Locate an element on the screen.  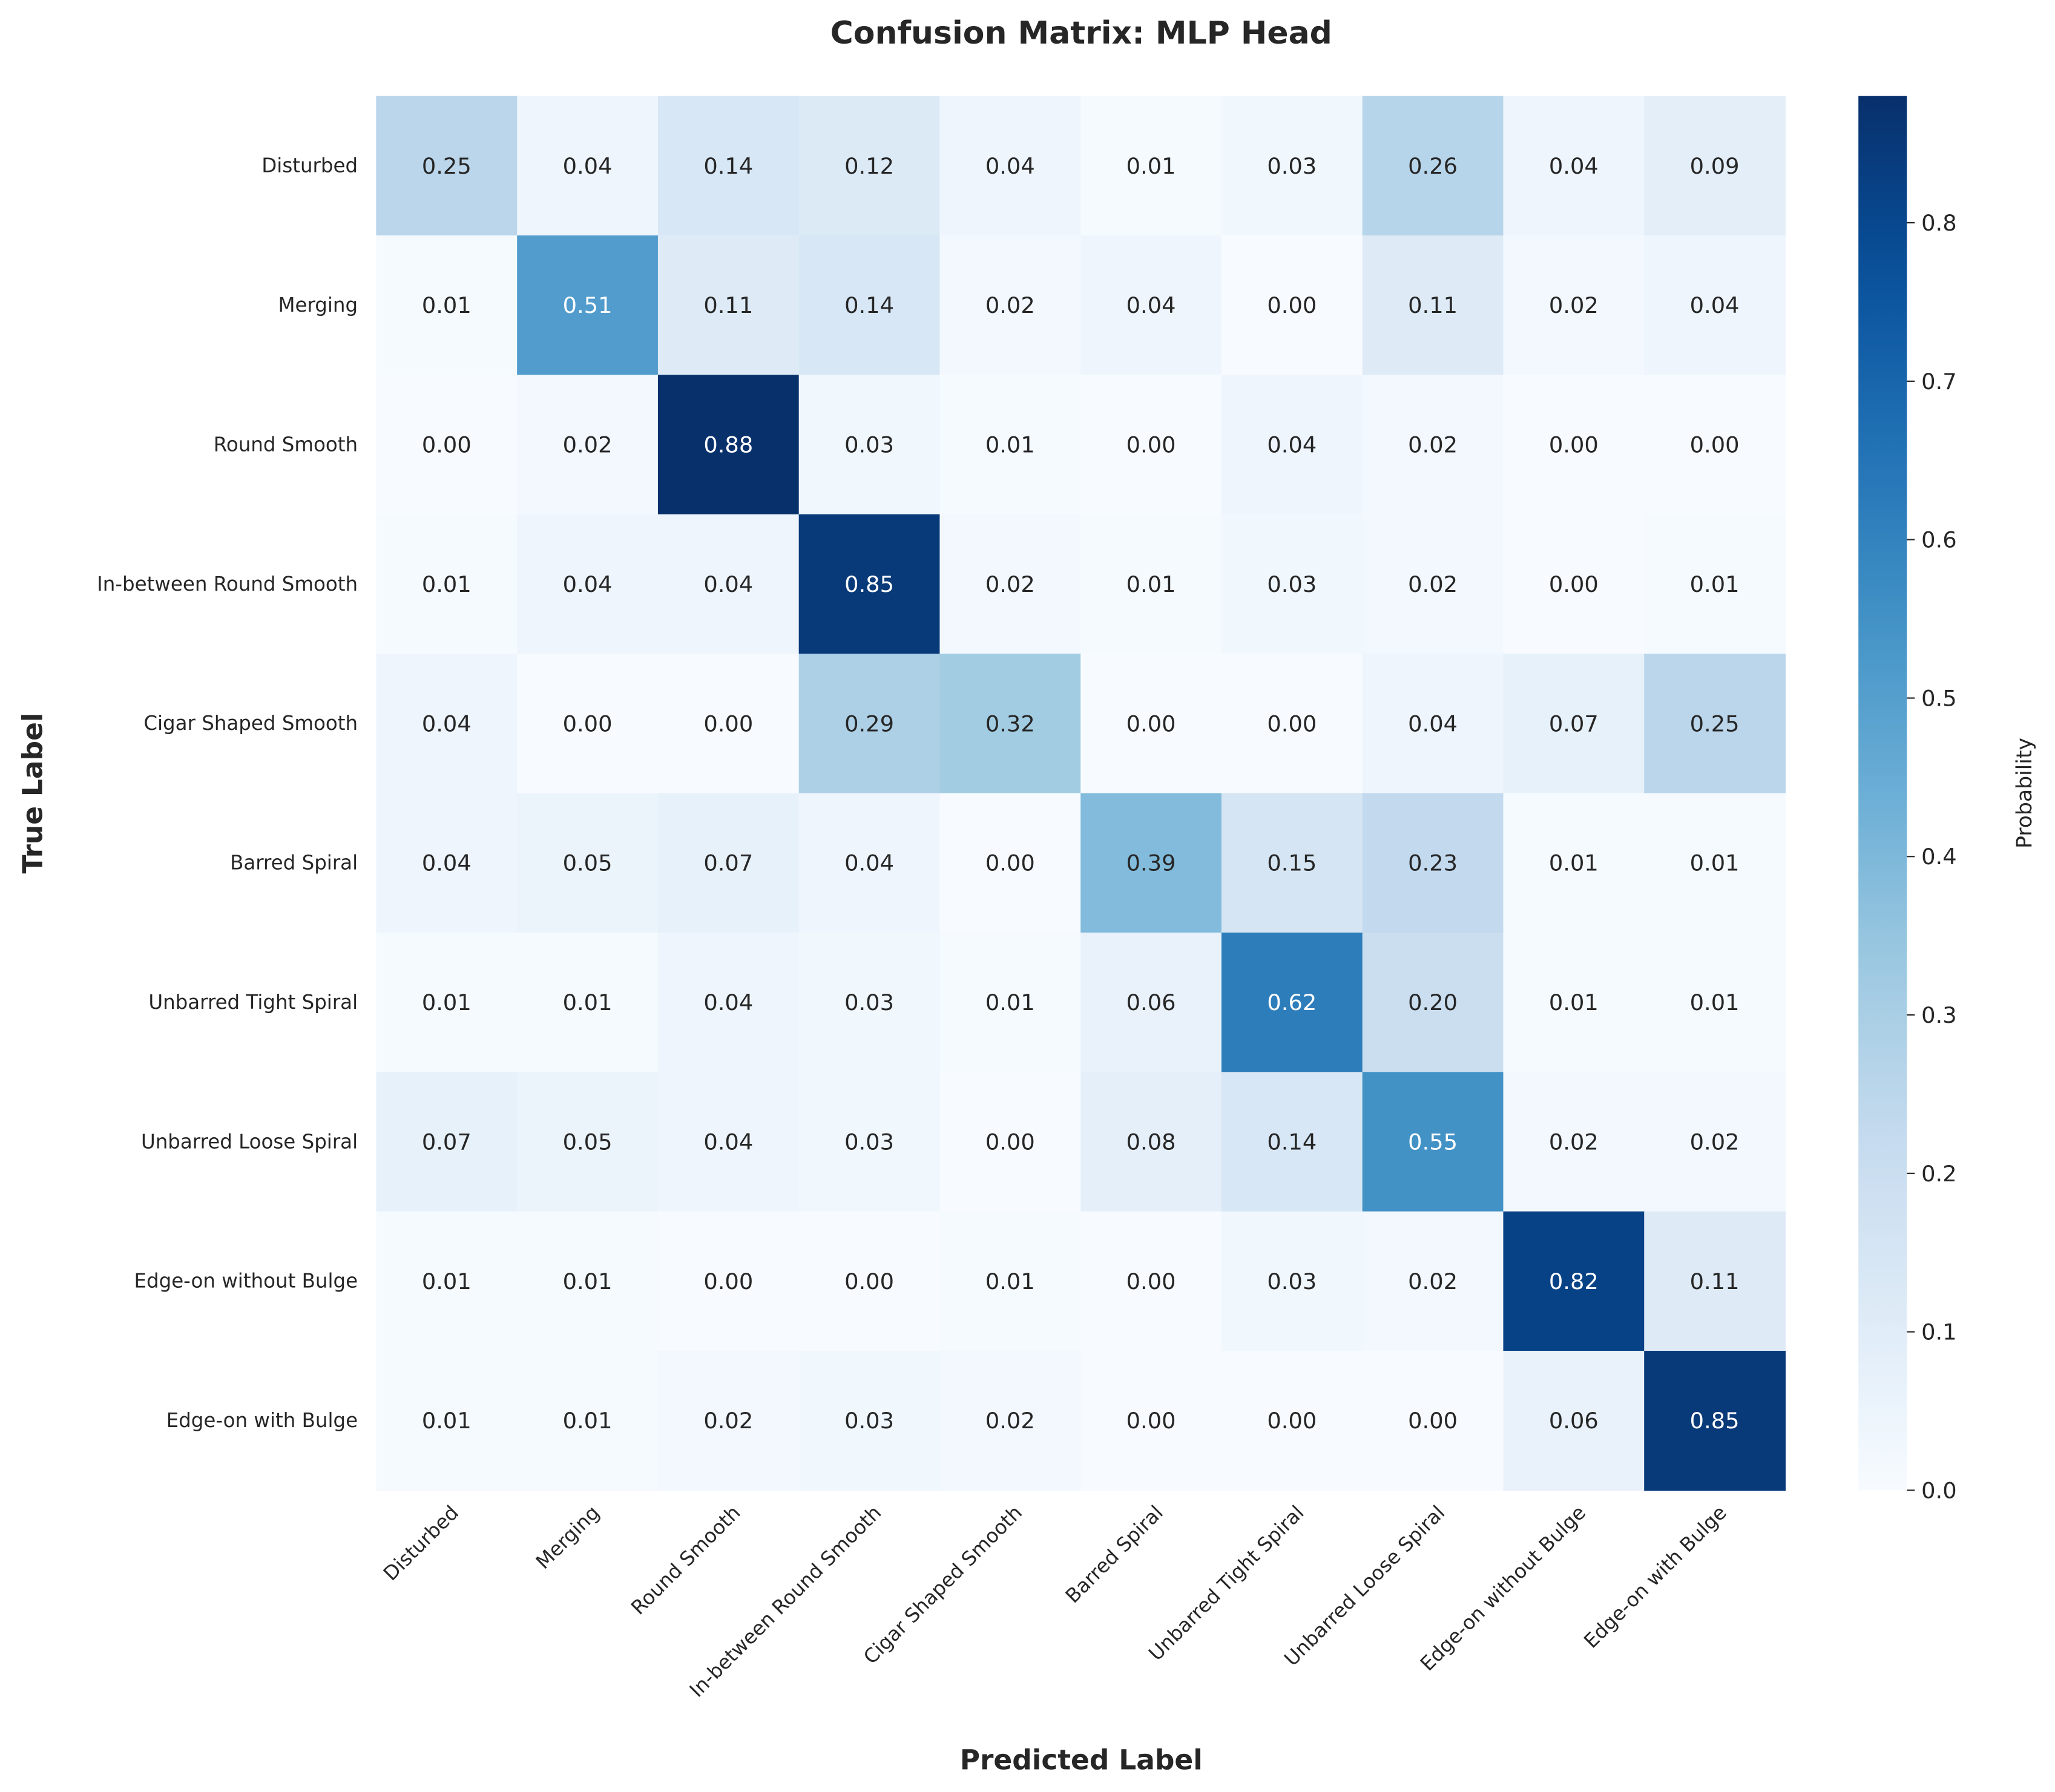
y-tick-label: Edge-on with Bulge is located at coordinates (262, 1420).